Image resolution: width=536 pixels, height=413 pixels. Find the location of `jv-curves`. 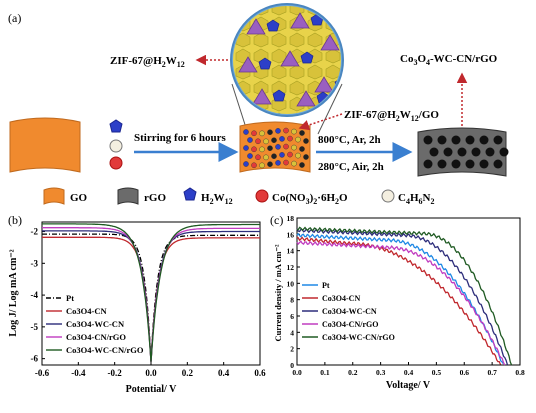

jv-curves is located at coordinates (404, 296).